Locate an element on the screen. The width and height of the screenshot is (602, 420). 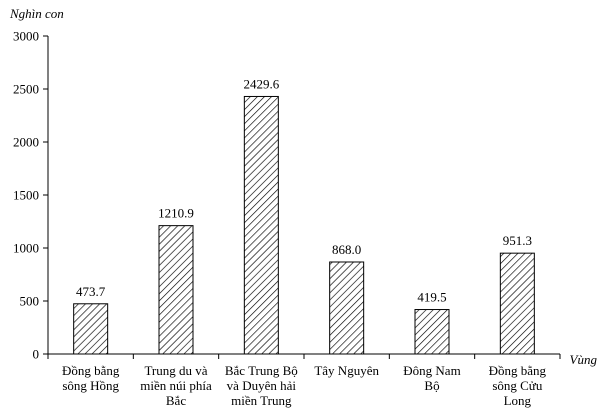
y-tick-label: 1500 is located at coordinates (26, 195).